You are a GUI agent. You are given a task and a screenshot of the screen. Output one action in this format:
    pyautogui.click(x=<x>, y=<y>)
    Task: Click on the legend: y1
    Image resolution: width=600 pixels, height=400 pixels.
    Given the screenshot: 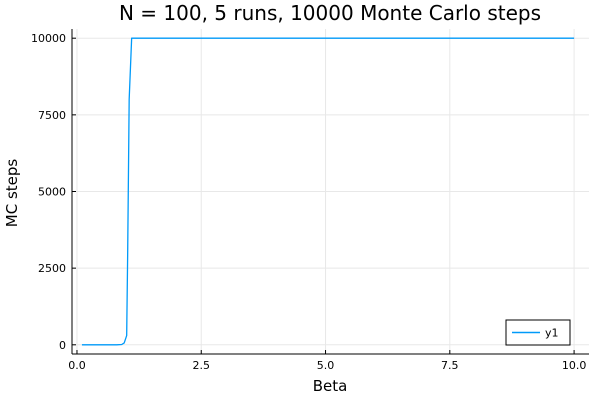 What is the action you would take?
    pyautogui.click(x=538, y=332)
    